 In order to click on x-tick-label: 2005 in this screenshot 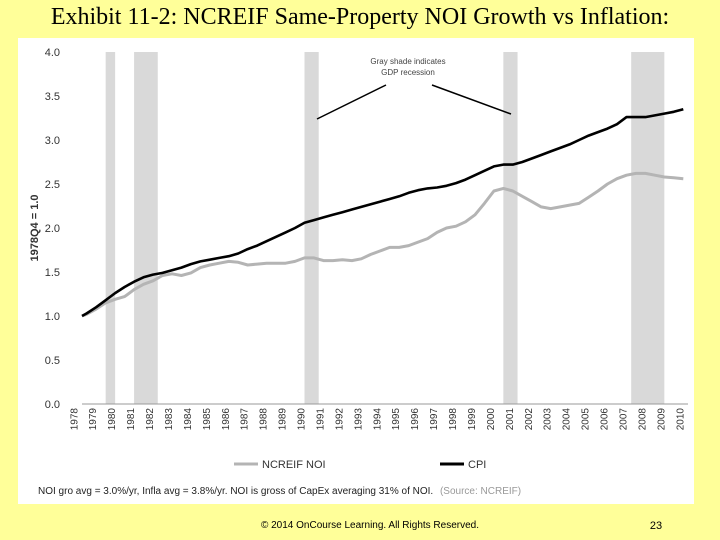, I will do `click(586, 419)`.